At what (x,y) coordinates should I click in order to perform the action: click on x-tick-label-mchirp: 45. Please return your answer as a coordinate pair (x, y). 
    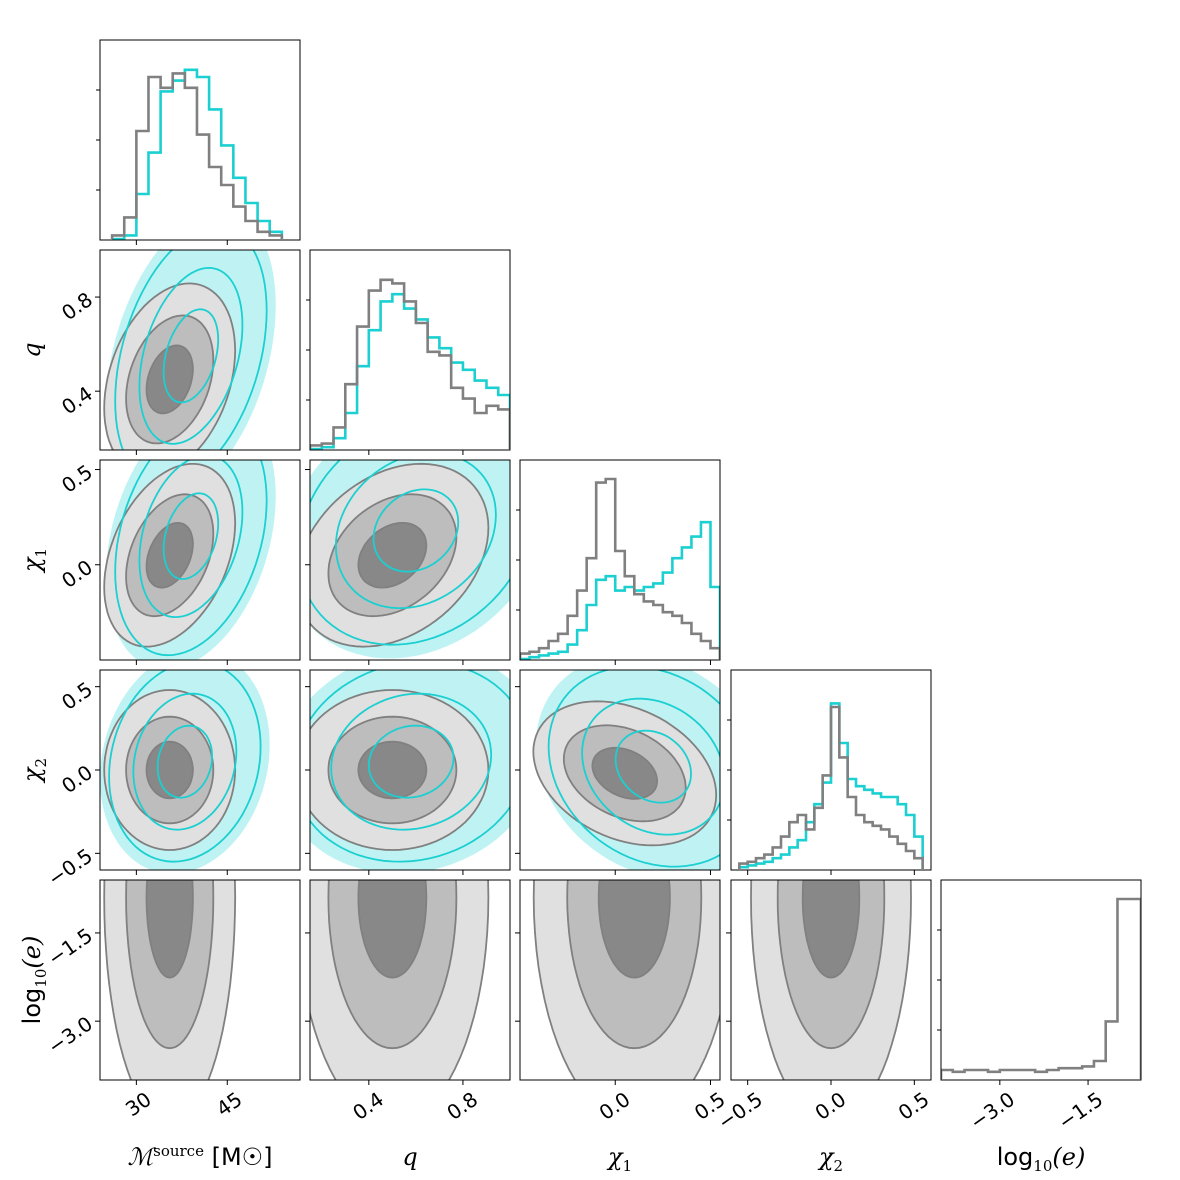
    Looking at the image, I should click on (229, 1104).